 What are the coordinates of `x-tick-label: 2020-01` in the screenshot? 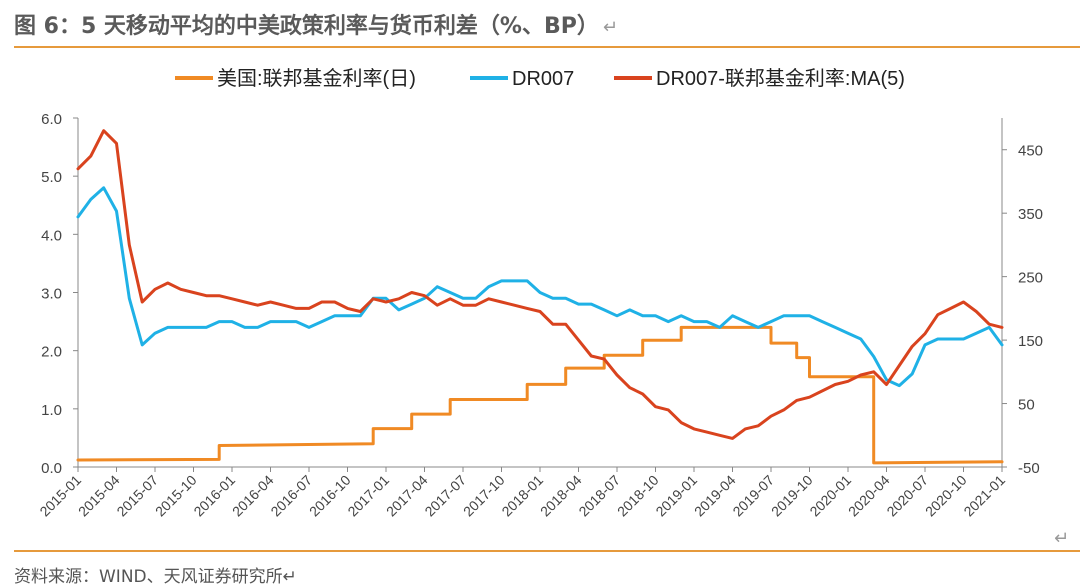 It's located at (830, 496).